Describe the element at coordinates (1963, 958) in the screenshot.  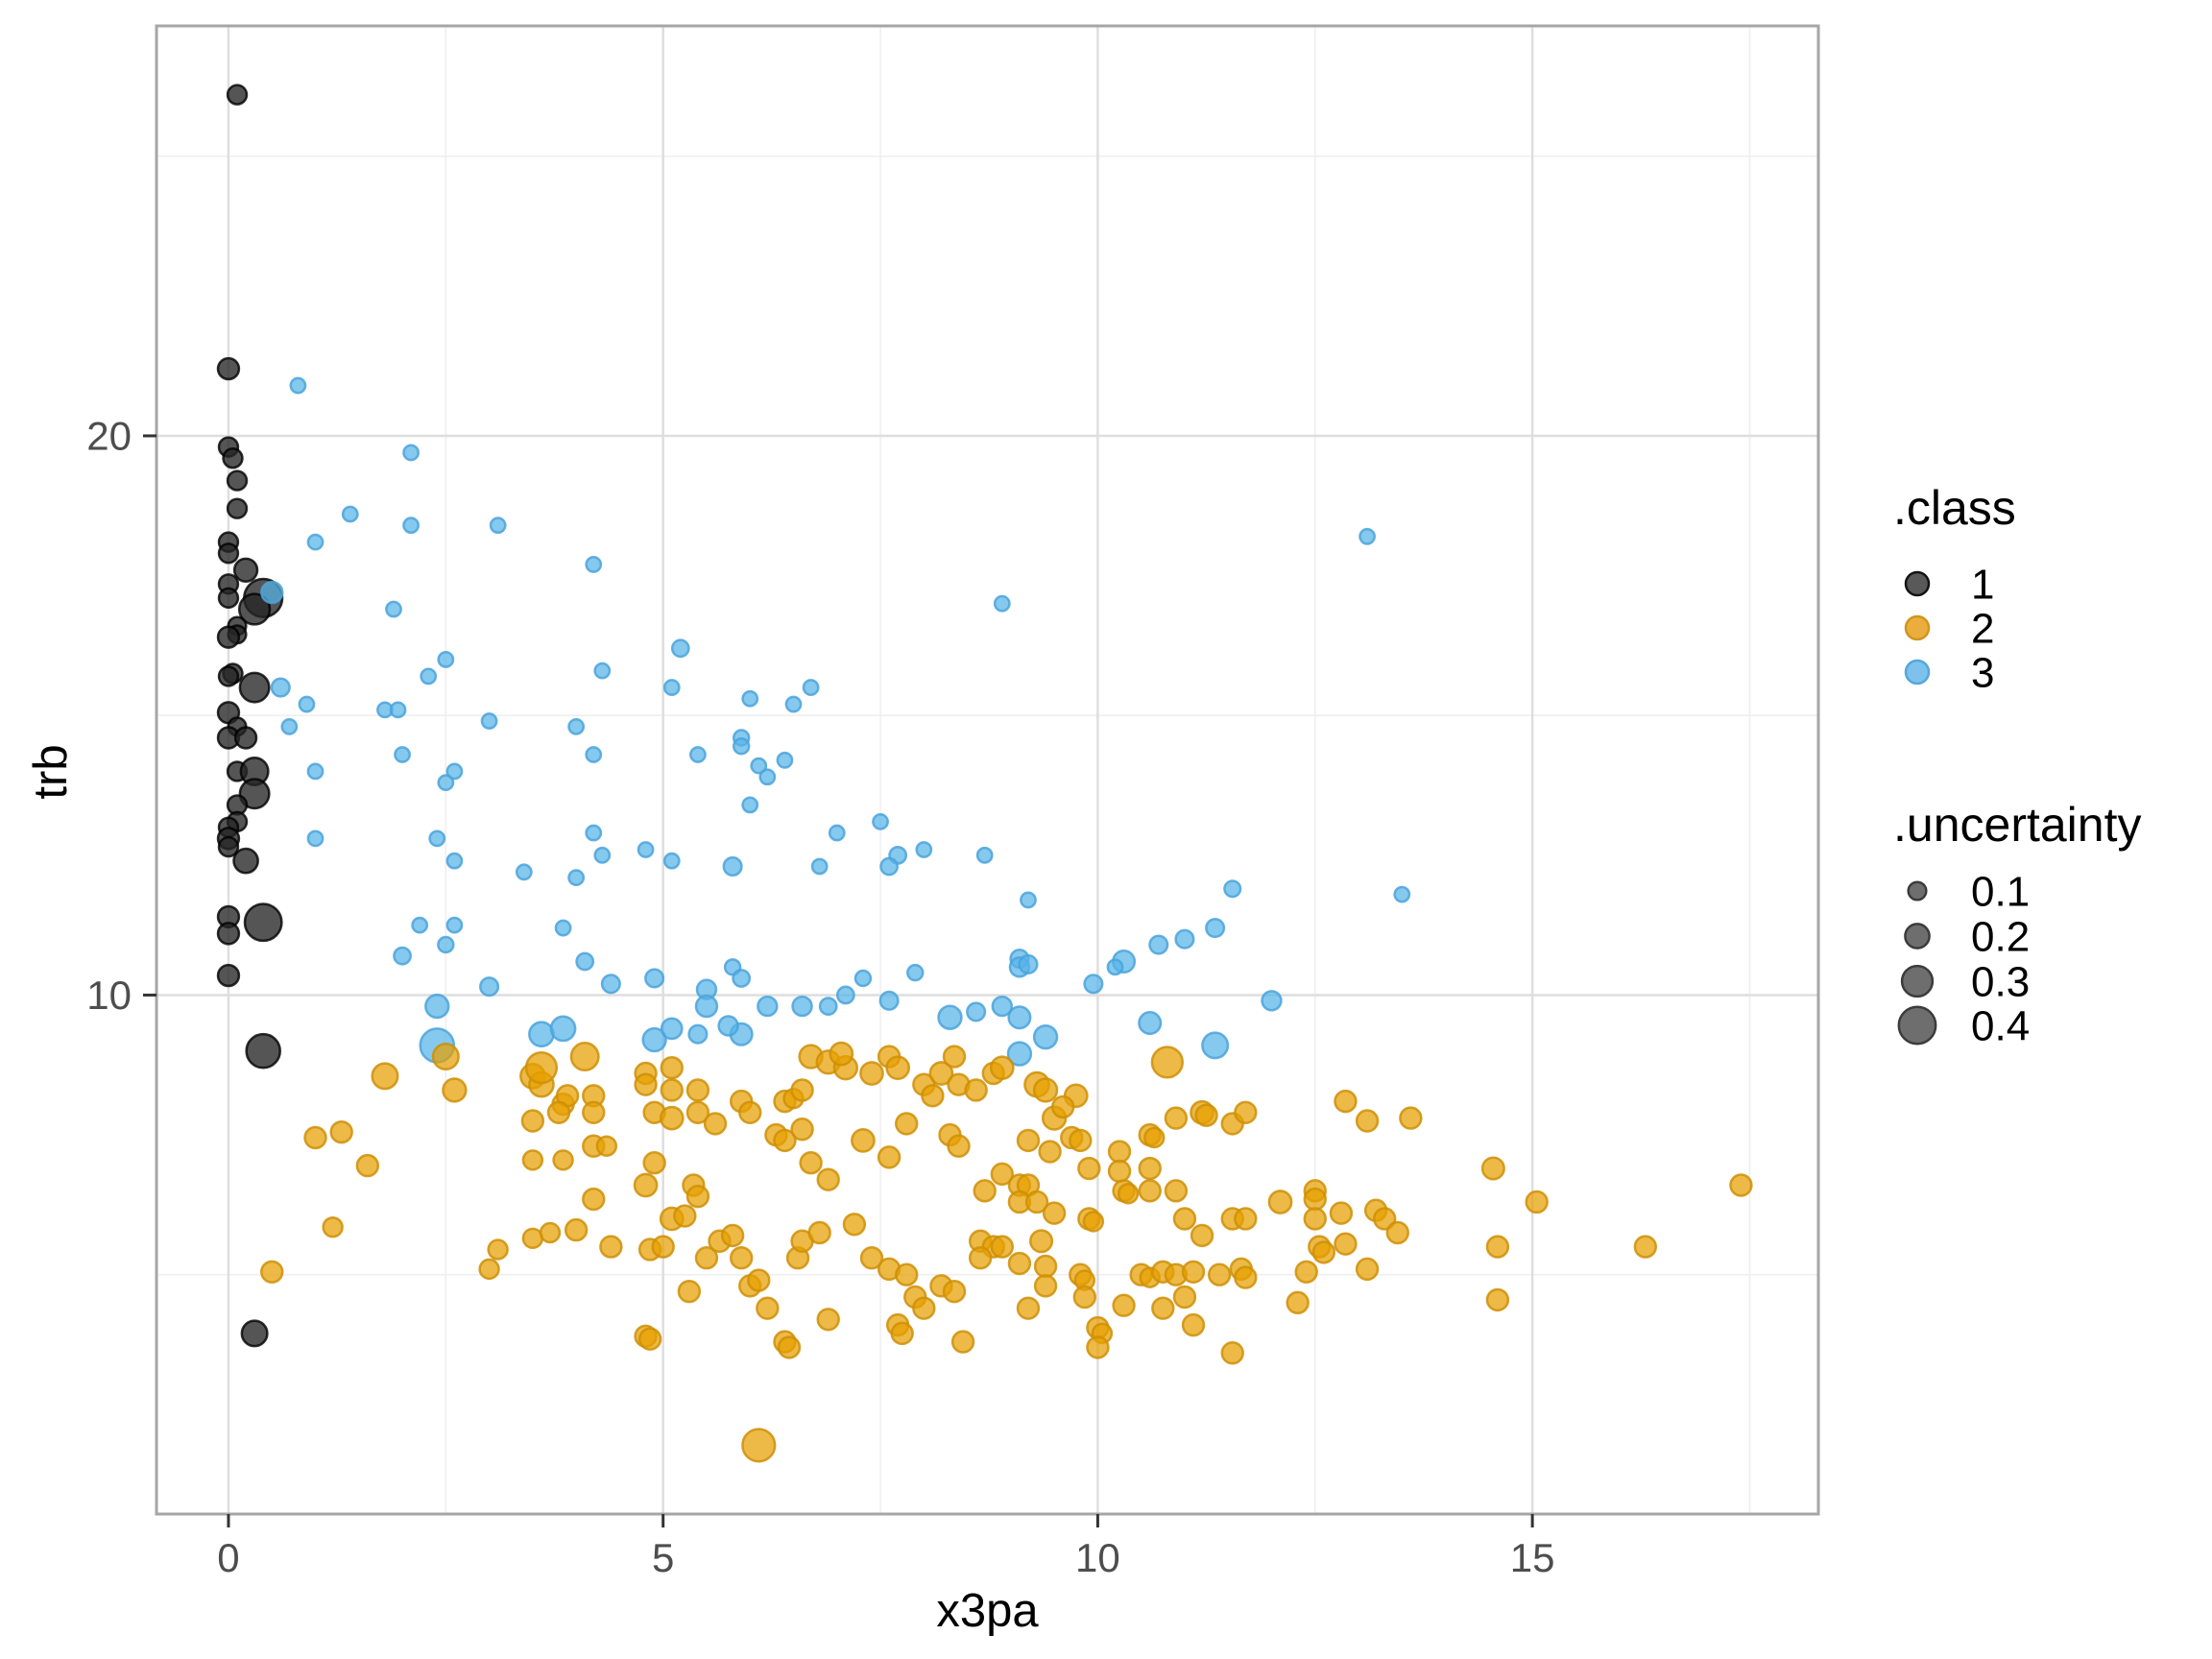
I see `legend-uncertainty: 0.10.20.30.4` at that location.